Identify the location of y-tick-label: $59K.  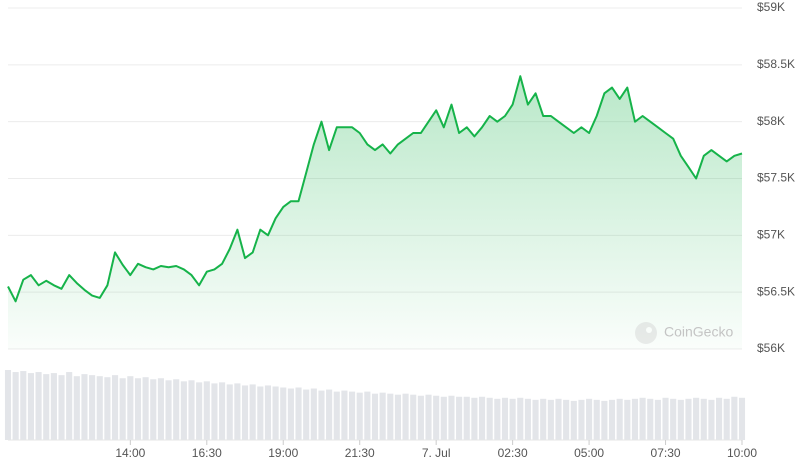
(771, 7).